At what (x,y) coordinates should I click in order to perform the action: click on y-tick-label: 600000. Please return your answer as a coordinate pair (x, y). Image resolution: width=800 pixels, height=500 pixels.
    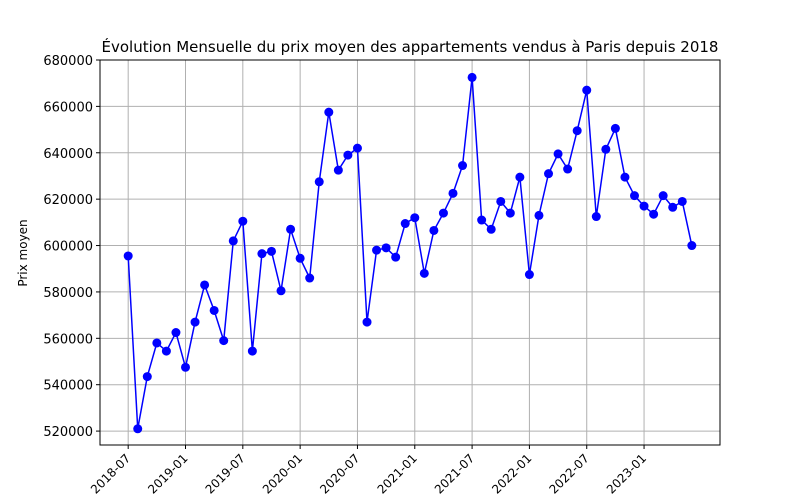
    Looking at the image, I should click on (68, 247).